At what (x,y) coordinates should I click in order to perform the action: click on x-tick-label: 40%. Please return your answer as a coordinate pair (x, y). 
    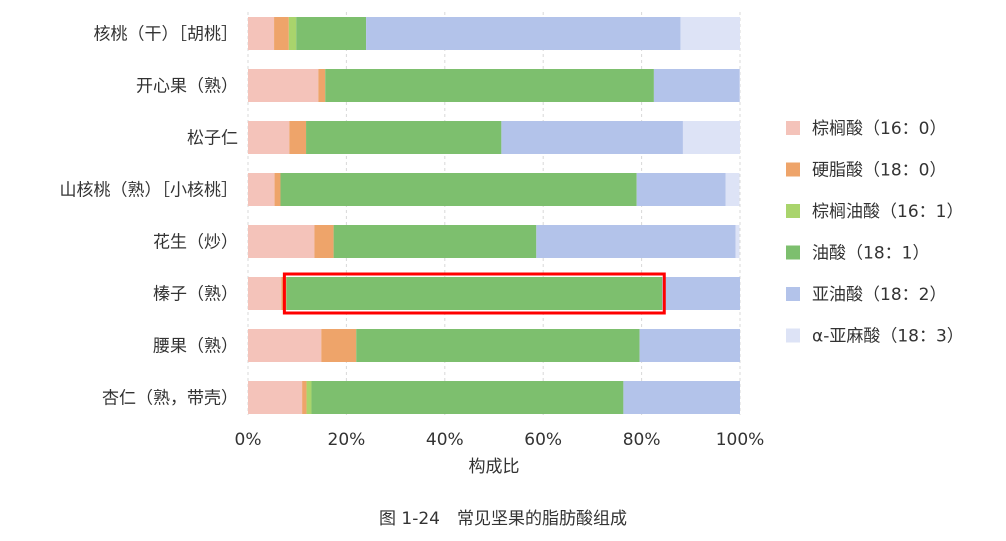
    Looking at the image, I should click on (445, 440).